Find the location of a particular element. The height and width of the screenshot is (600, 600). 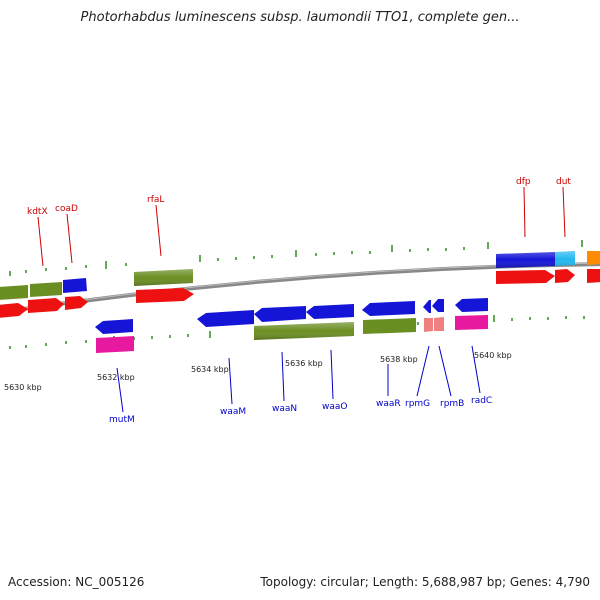

tick-label: 5630 kbp is located at coordinates (23, 387).